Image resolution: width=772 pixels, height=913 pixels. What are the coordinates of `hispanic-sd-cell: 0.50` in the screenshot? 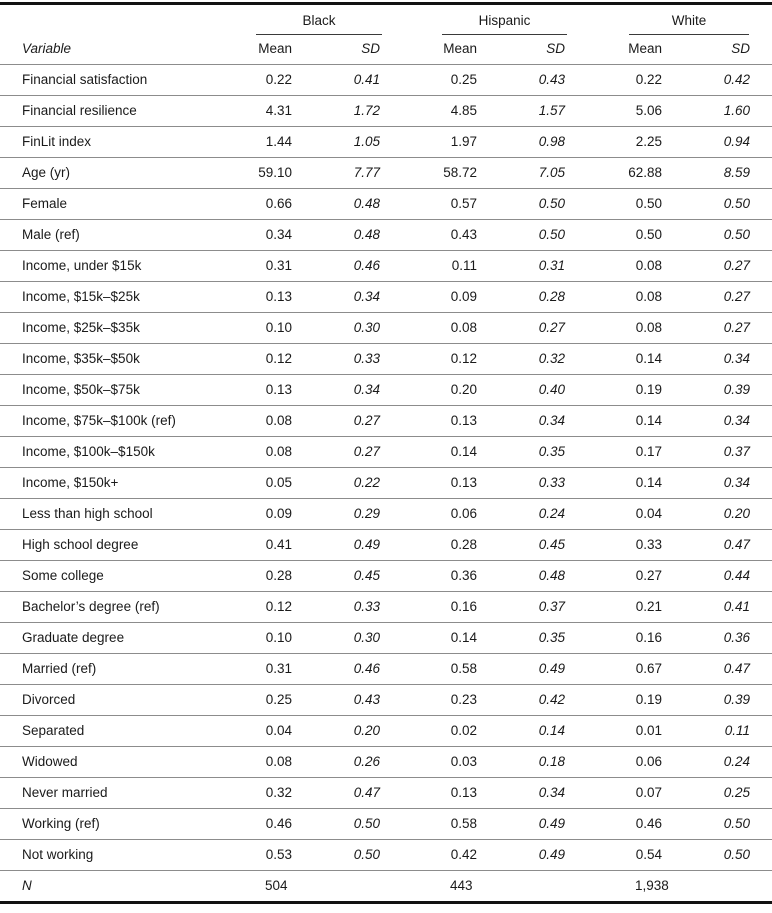 It's located at (523, 204).